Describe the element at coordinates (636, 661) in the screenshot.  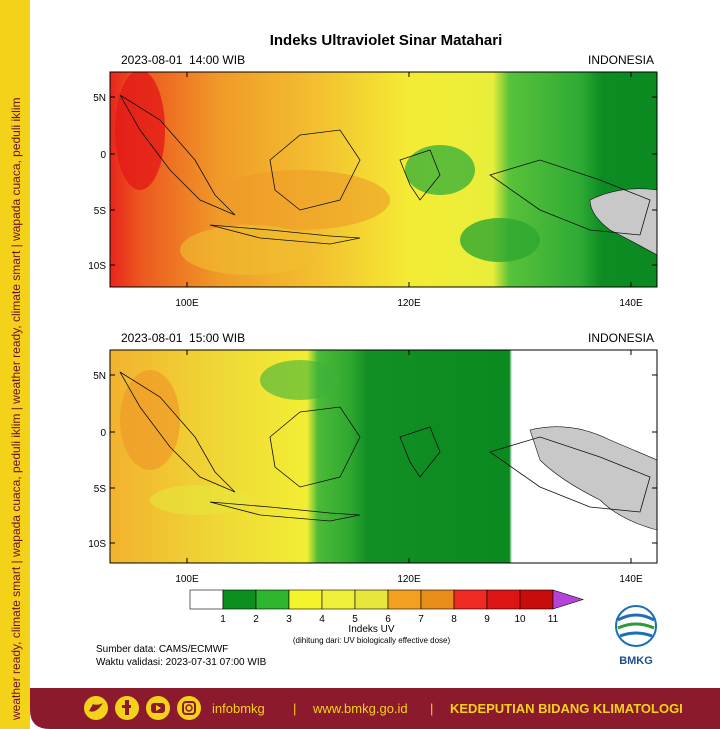
I see `logo-text: BMKG` at that location.